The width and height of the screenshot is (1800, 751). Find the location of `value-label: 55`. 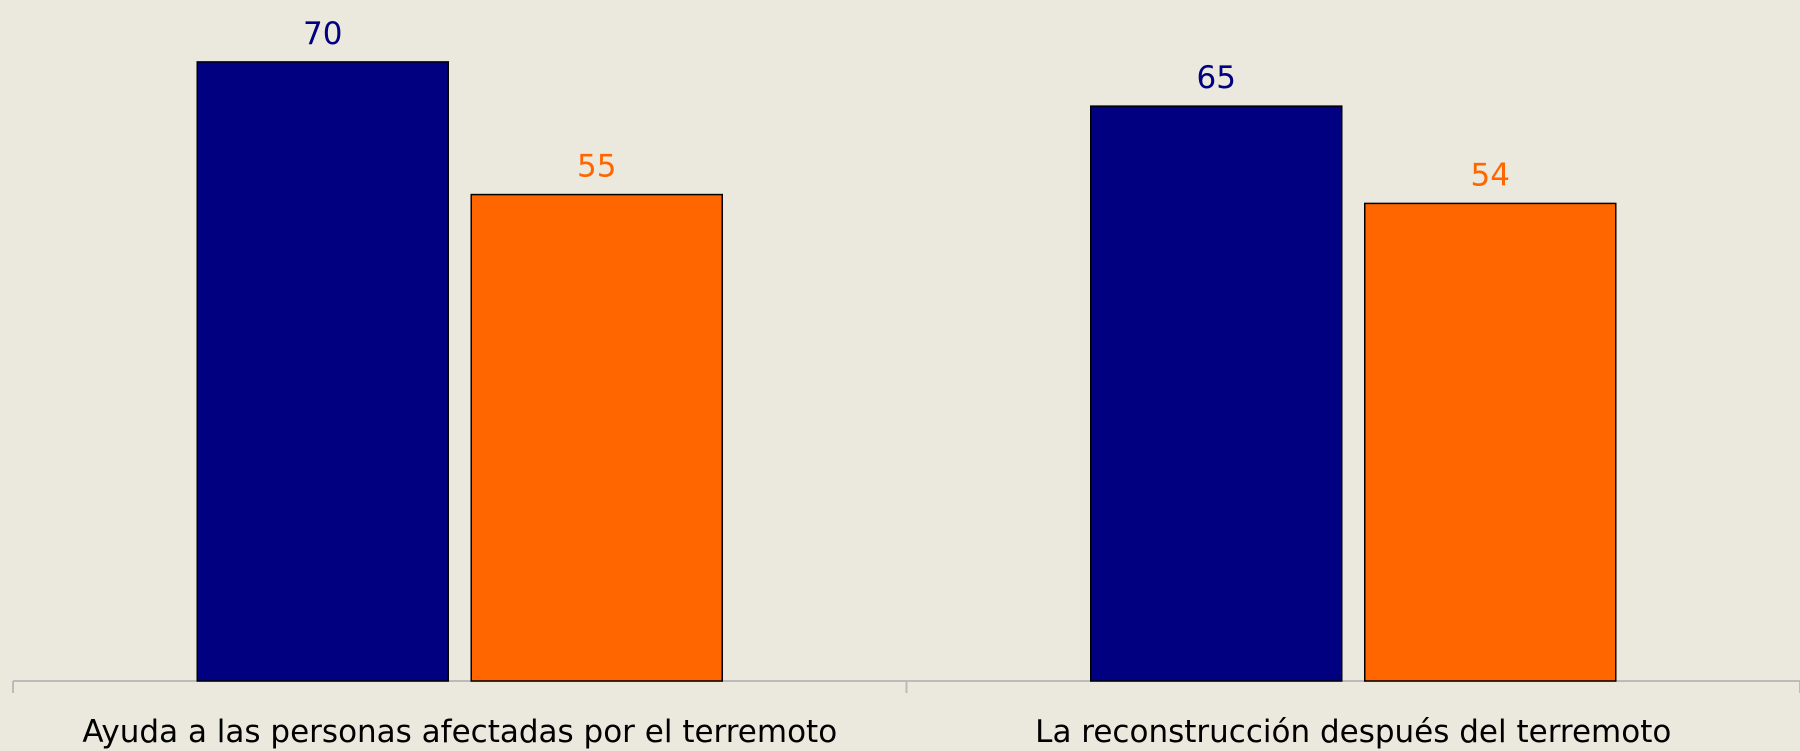

value-label: 55 is located at coordinates (596, 167).